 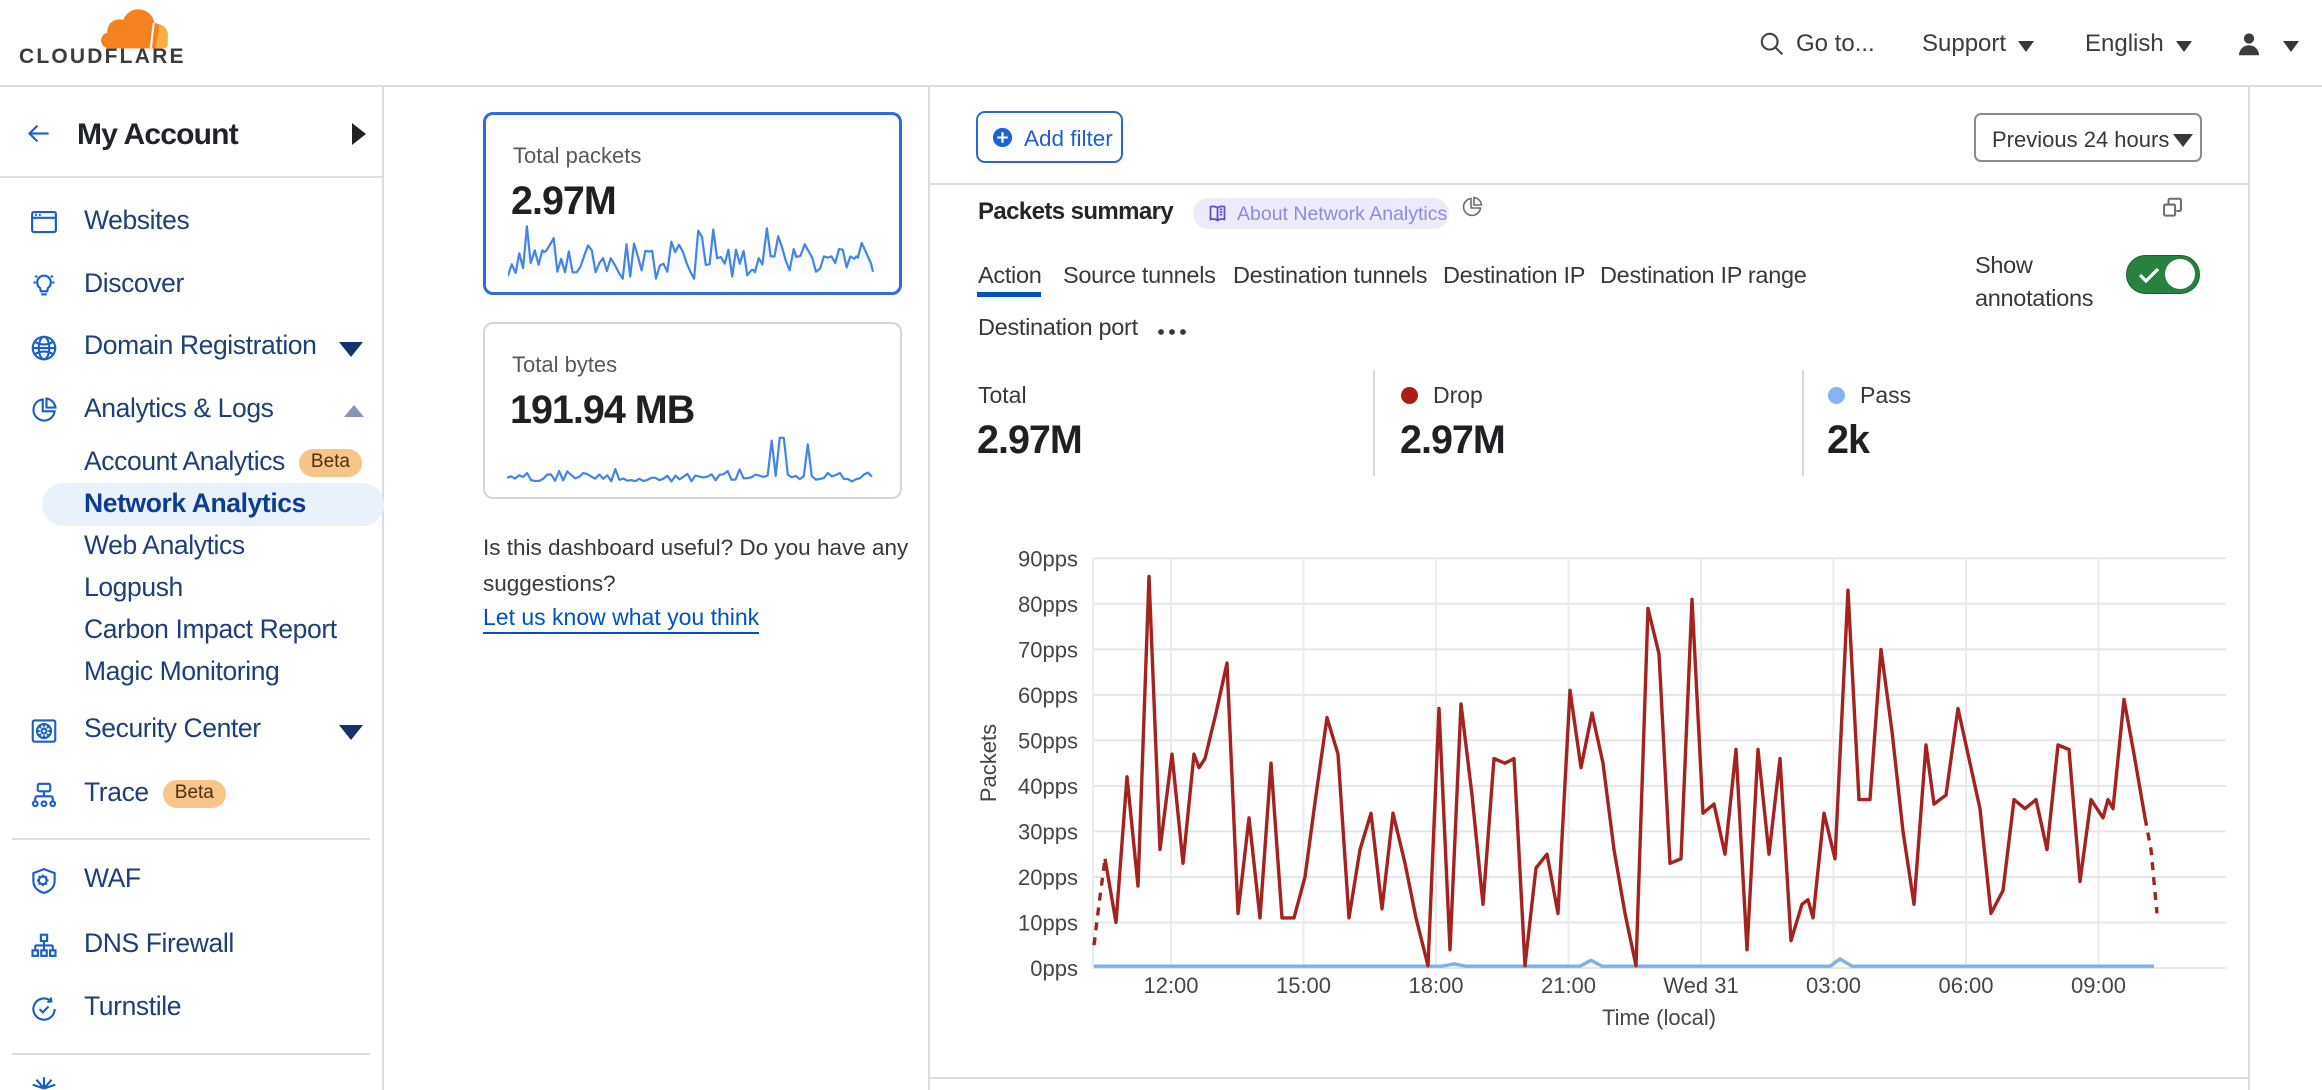 What do you see at coordinates (1048, 604) in the screenshot?
I see `svg-text: 80pps` at bounding box center [1048, 604].